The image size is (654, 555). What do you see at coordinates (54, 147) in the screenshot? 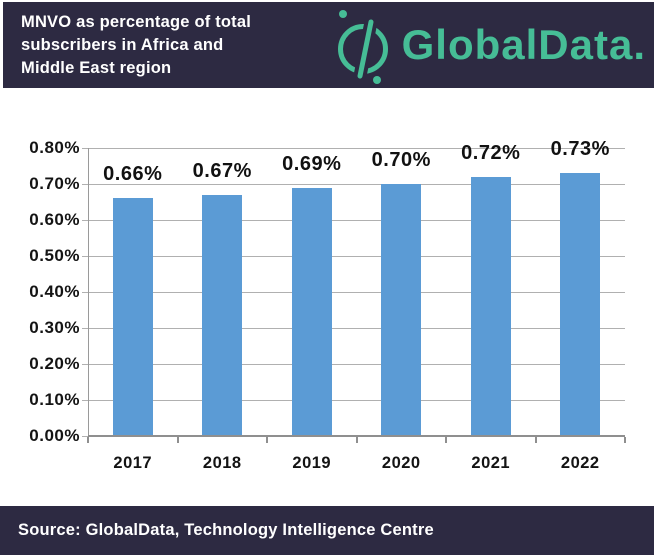
I see `y-axis-label: 0.80%` at bounding box center [54, 147].